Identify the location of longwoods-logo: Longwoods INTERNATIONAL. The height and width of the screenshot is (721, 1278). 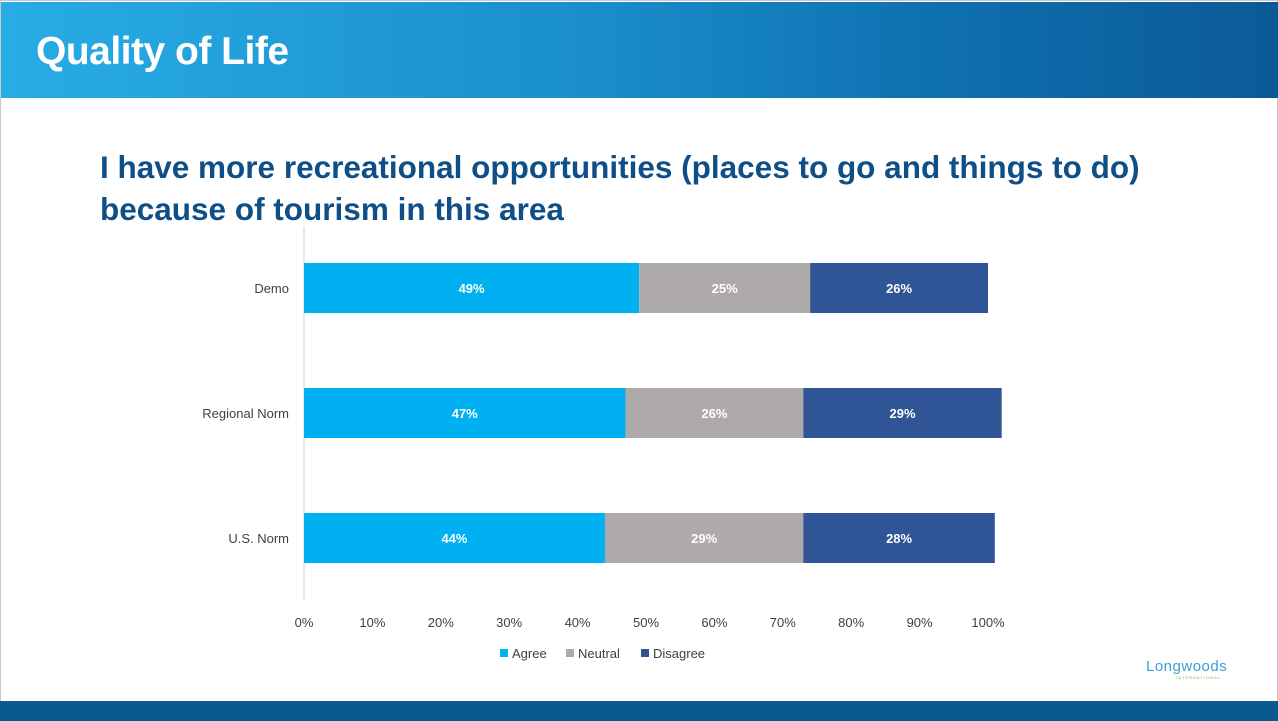
(1196, 671).